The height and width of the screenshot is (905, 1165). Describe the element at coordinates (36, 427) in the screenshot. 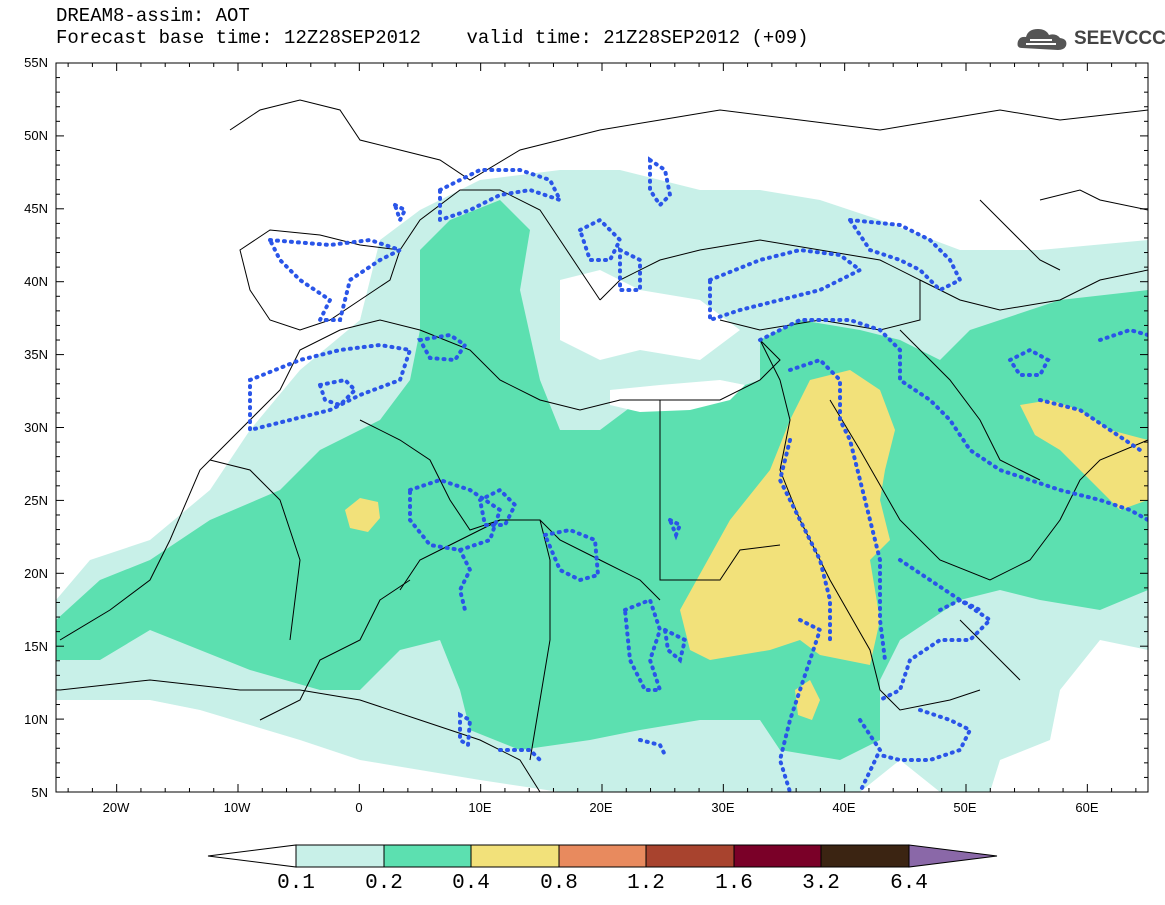

I see `lat-label: 30N` at that location.